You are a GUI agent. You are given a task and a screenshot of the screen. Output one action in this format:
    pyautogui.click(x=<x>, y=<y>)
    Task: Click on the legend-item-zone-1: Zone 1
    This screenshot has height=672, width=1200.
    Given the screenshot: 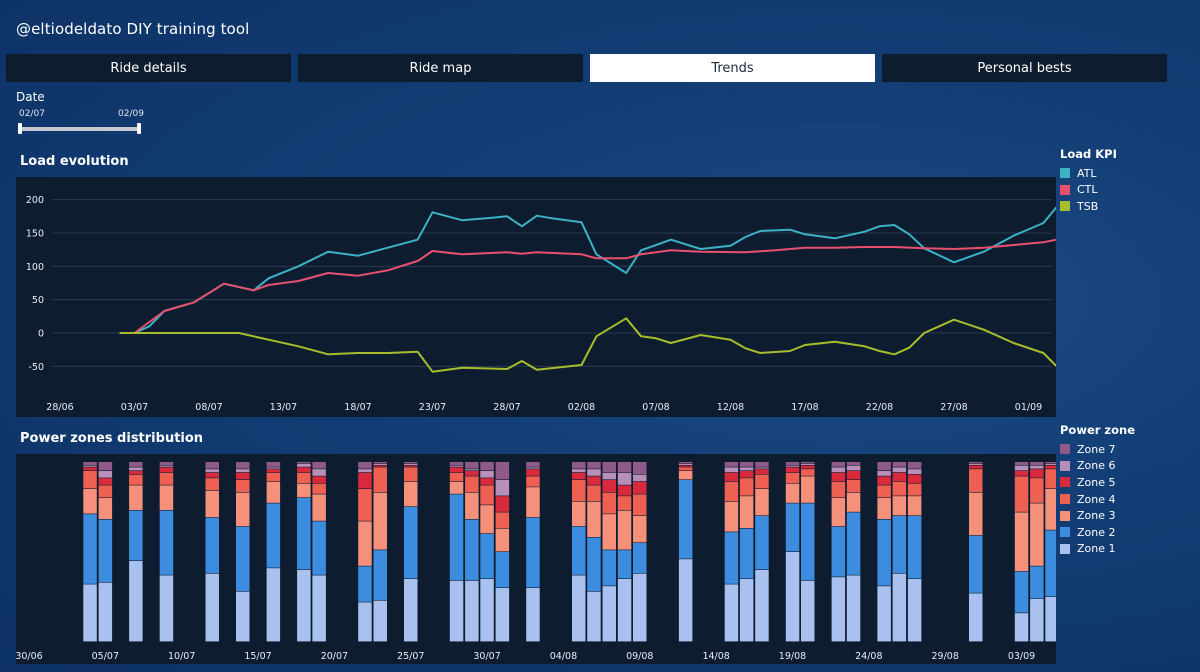 What is the action you would take?
    pyautogui.click(x=1097, y=549)
    